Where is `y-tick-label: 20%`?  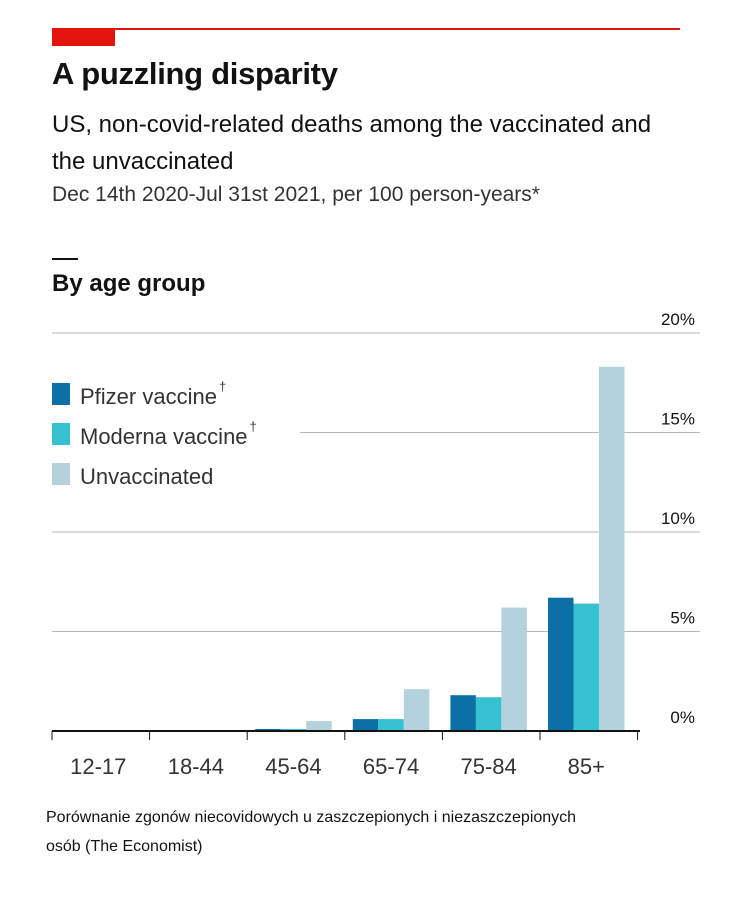 y-tick-label: 20% is located at coordinates (678, 319).